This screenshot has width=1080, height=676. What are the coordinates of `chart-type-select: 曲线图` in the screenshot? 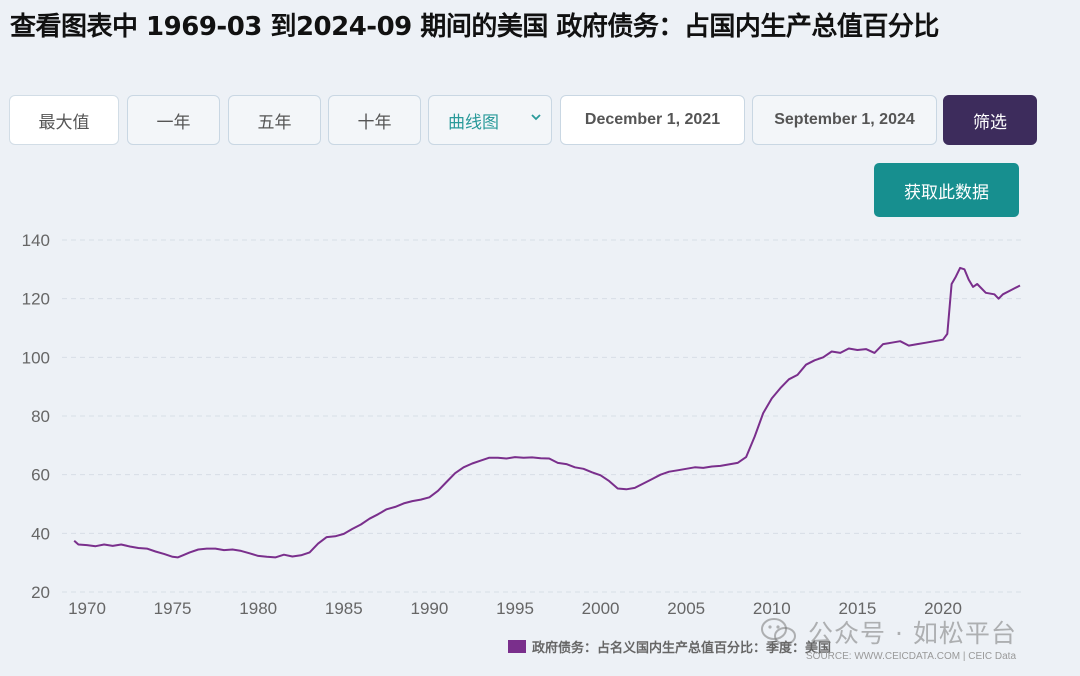 It's located at (490, 120).